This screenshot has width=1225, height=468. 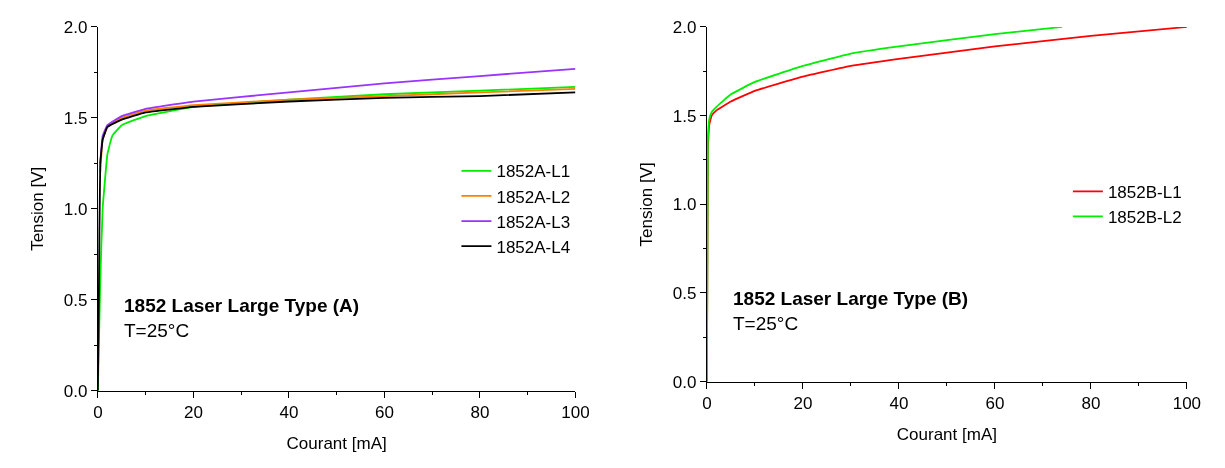 What do you see at coordinates (1144, 192) in the screenshot?
I see `legend-label: 1852B-L1` at bounding box center [1144, 192].